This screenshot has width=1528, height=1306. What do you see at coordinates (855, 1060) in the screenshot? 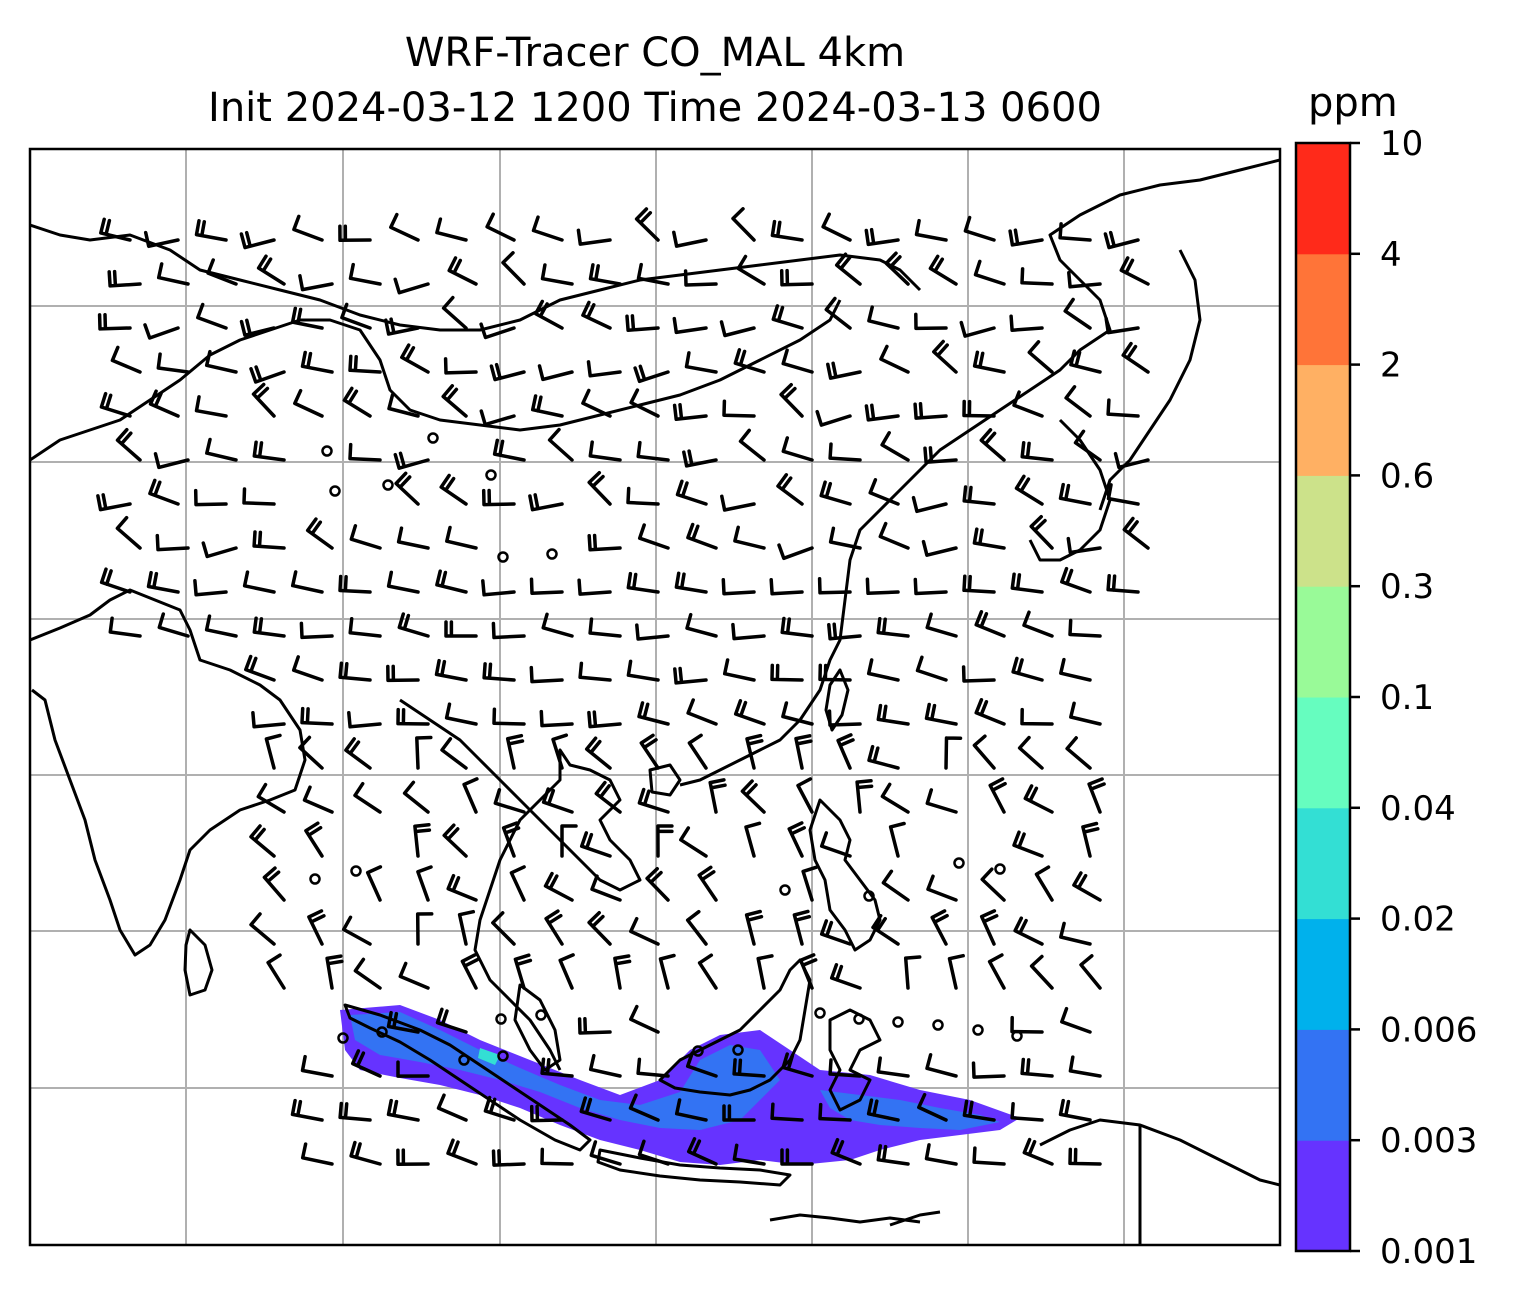
I see `coast-sulawesi` at bounding box center [855, 1060].